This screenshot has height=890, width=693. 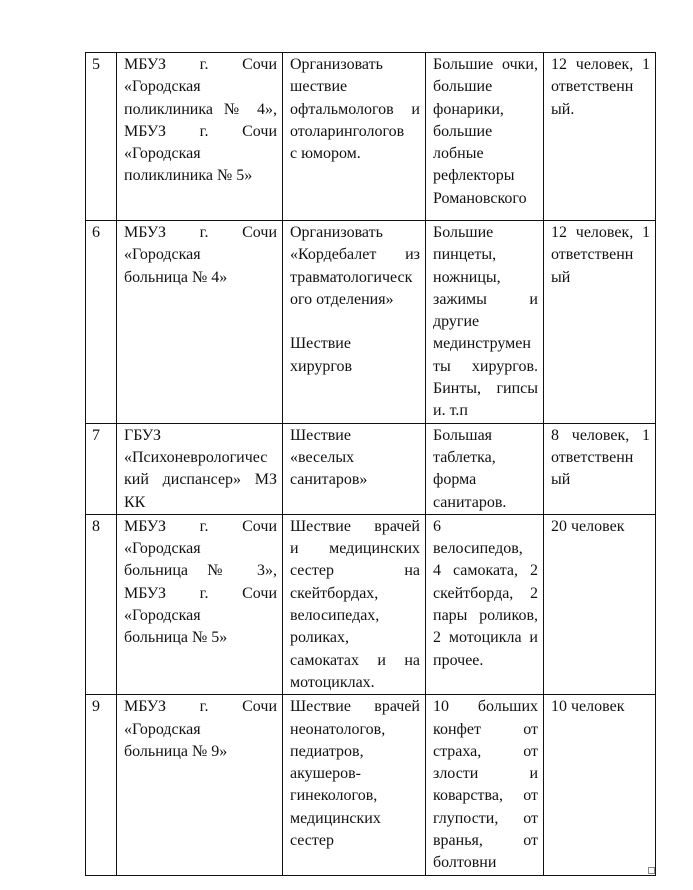 What do you see at coordinates (135, 502) in the screenshot?
I see `cell-line: КК` at bounding box center [135, 502].